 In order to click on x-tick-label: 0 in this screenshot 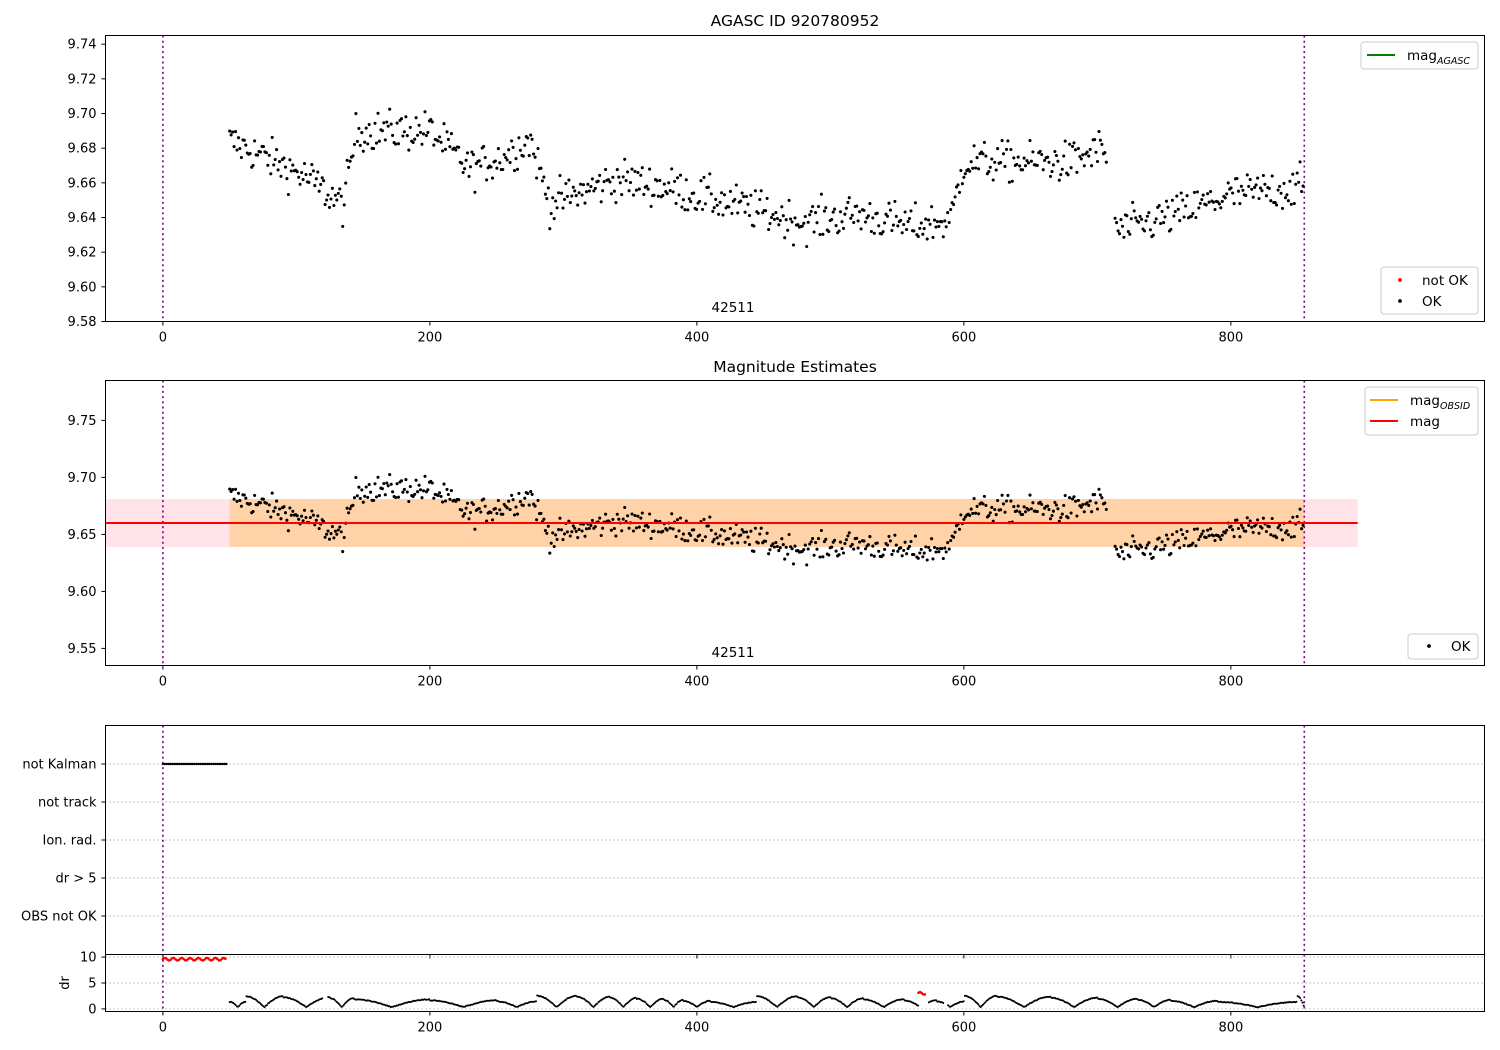, I will do `click(163, 682)`.